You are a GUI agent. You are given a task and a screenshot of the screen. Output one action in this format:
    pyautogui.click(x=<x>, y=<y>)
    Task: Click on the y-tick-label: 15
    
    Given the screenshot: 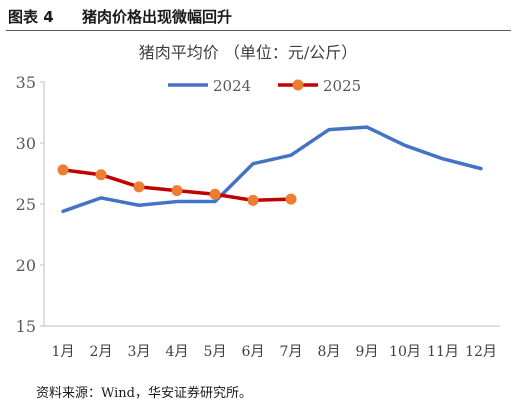 What is the action you would take?
    pyautogui.click(x=26, y=326)
    